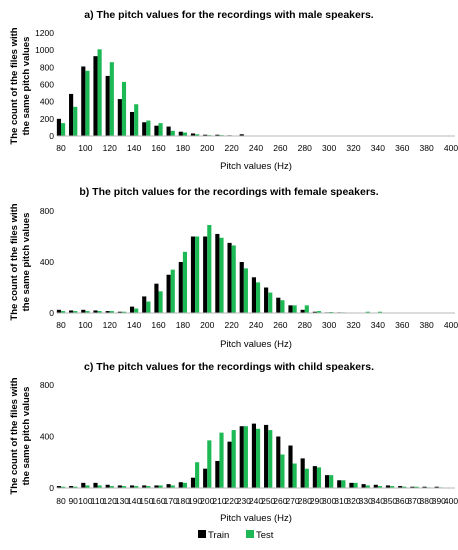 The height and width of the screenshot is (550, 458). I want to click on x-tick-label: 360, so click(402, 501).